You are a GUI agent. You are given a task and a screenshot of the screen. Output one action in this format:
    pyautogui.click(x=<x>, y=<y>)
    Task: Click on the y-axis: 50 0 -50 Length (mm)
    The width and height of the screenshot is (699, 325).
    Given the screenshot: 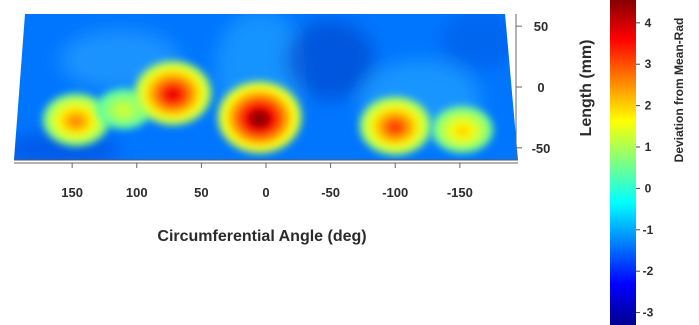 What is the action you would take?
    pyautogui.click(x=555, y=87)
    